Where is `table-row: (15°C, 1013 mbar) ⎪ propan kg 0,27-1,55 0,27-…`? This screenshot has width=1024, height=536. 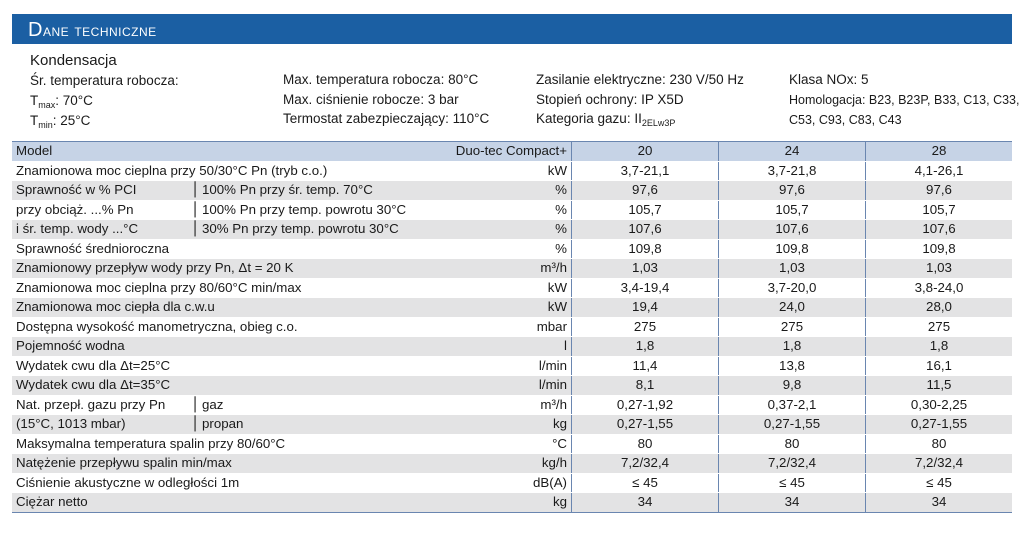
table-row: (15°C, 1013 mbar) ⎪ propan kg 0,27-1,55 0,27-… is located at coordinates (512, 424).